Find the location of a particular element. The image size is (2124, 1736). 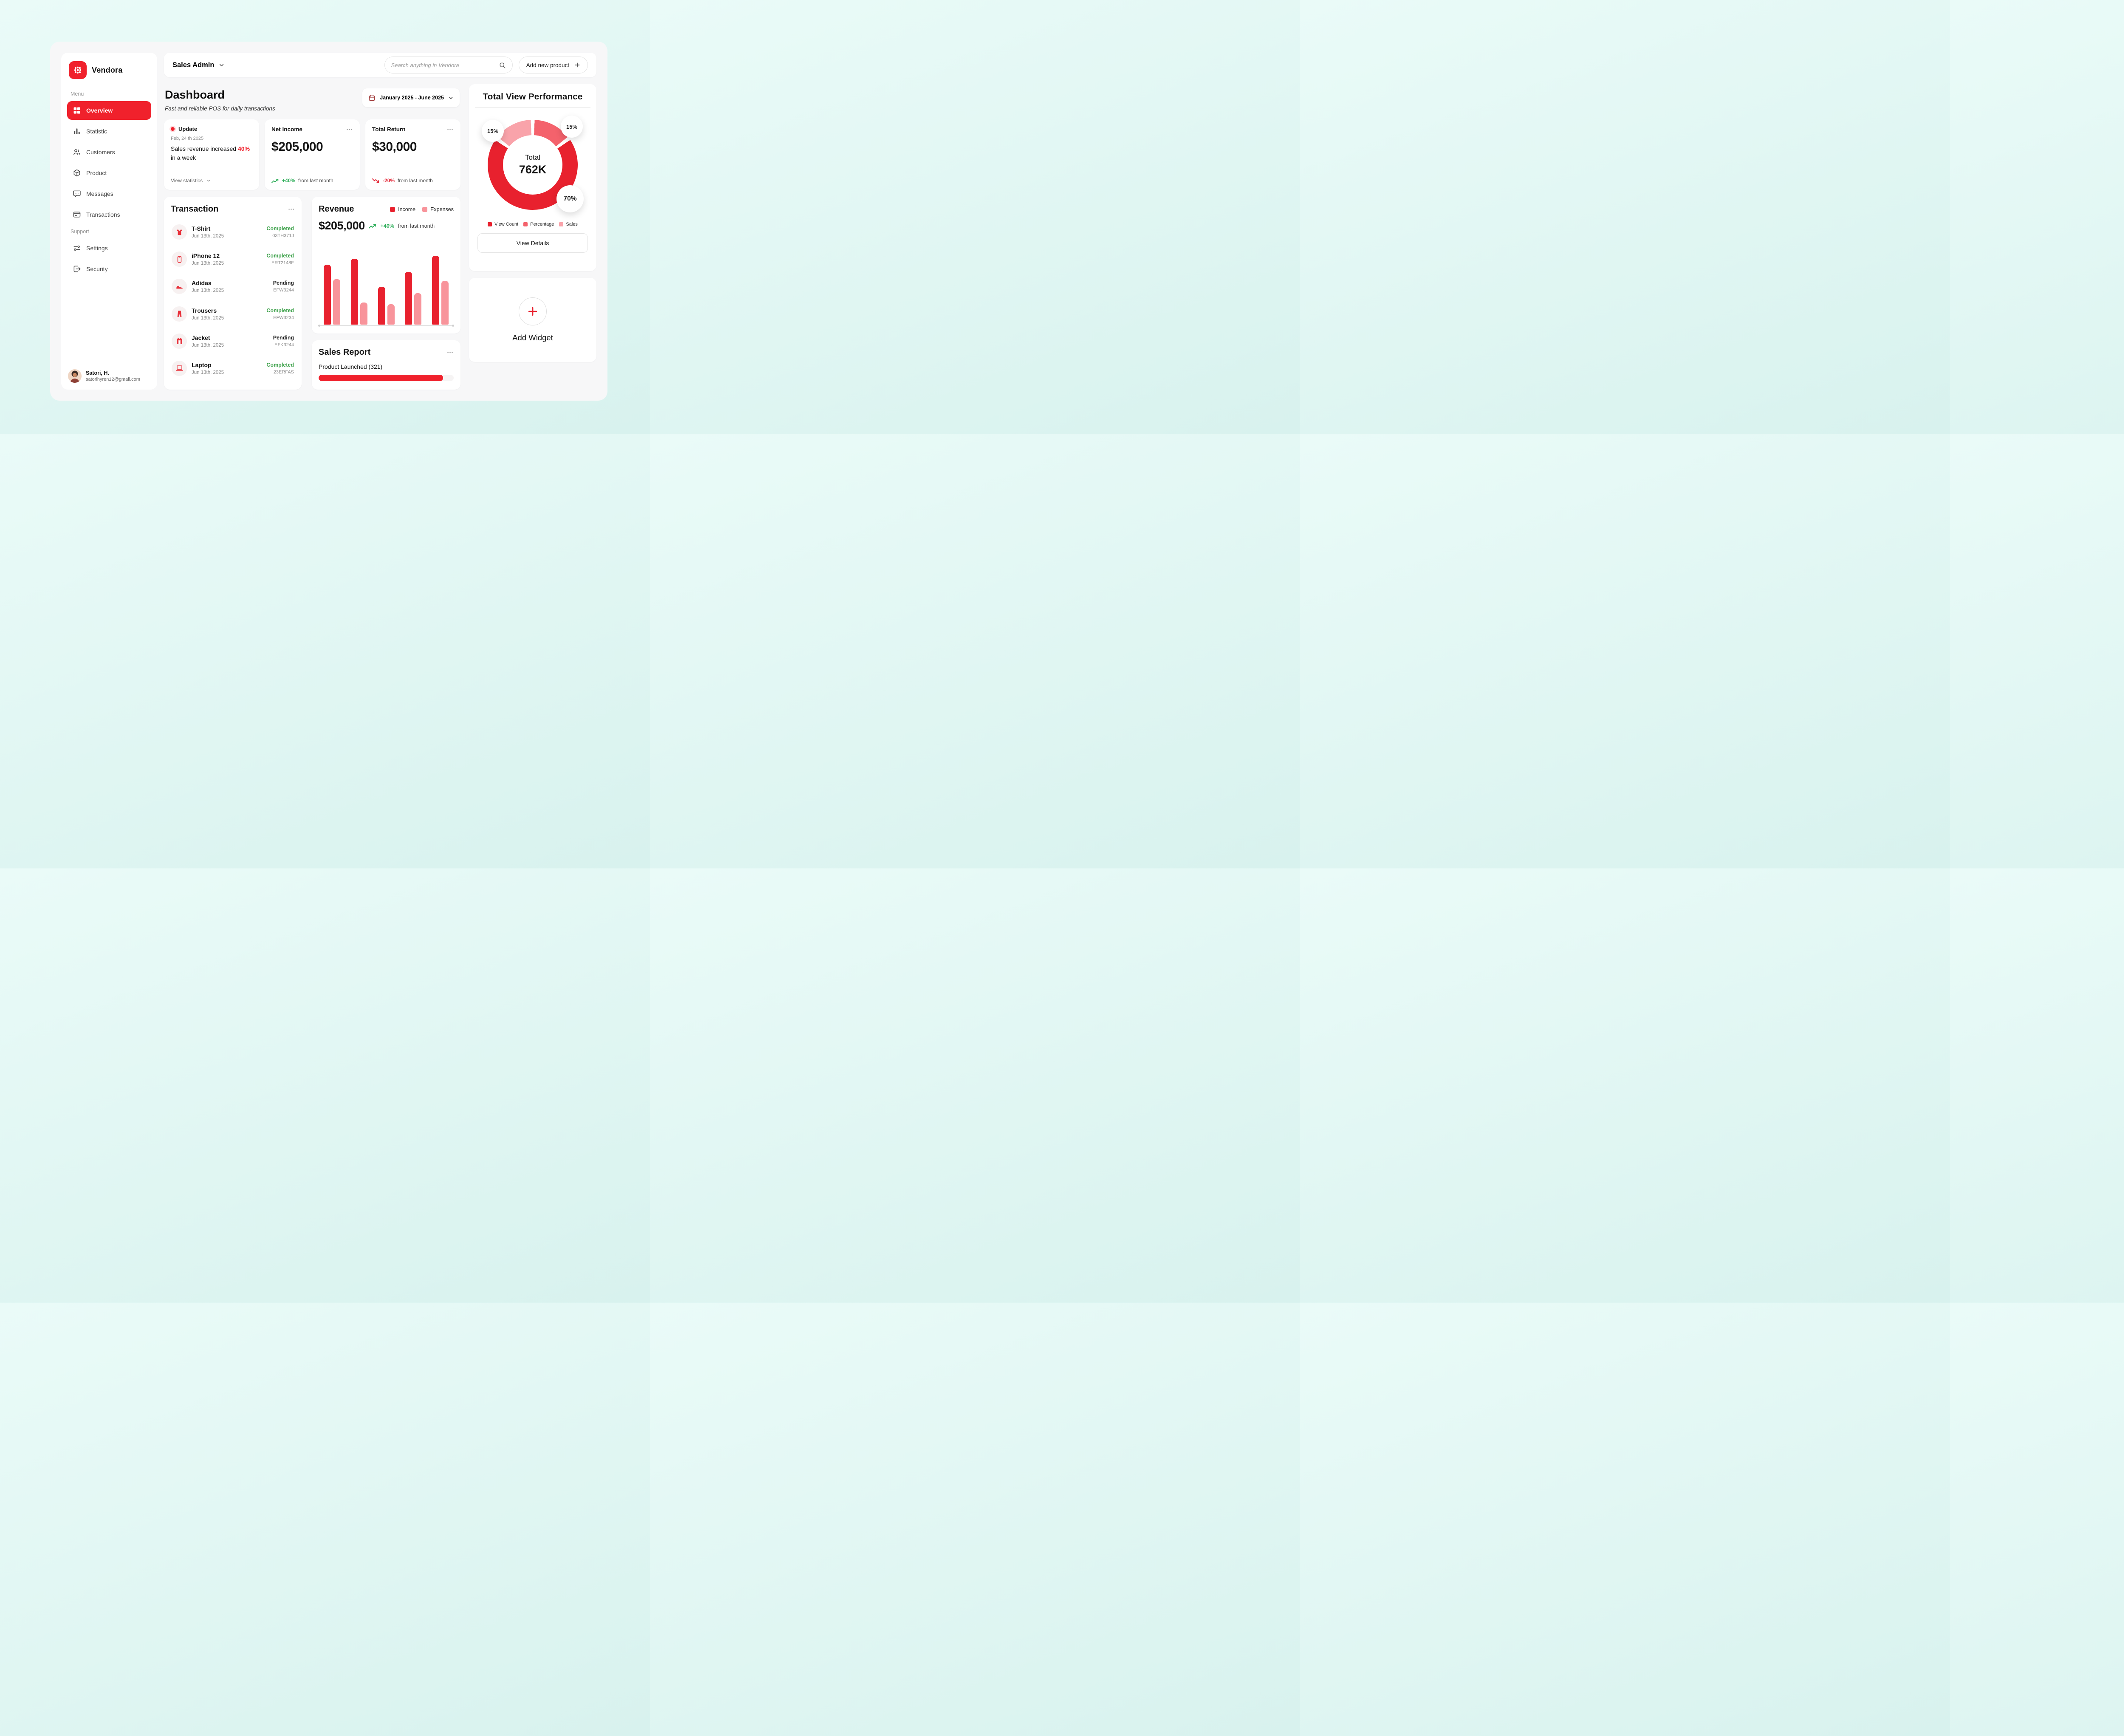

net-income-delta: +40% is located at coordinates (289, 181).